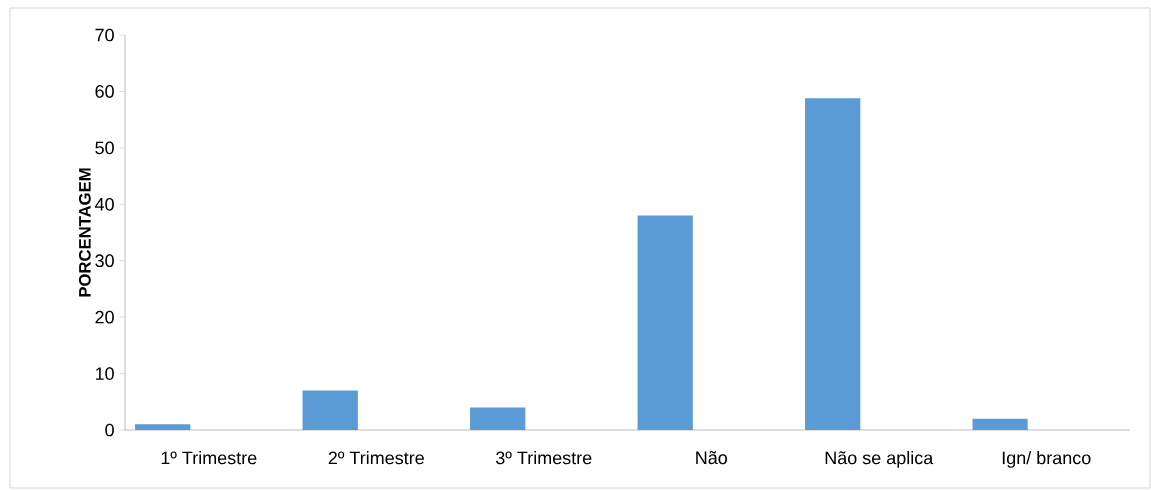 The height and width of the screenshot is (490, 1151). What do you see at coordinates (104, 261) in the screenshot?
I see `y-tick-label: 30` at bounding box center [104, 261].